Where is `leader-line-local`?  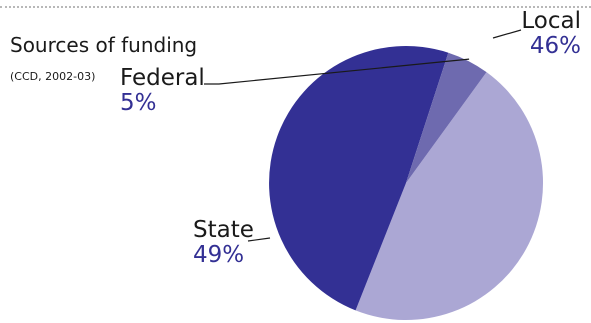 leader-line-local is located at coordinates (507, 34).